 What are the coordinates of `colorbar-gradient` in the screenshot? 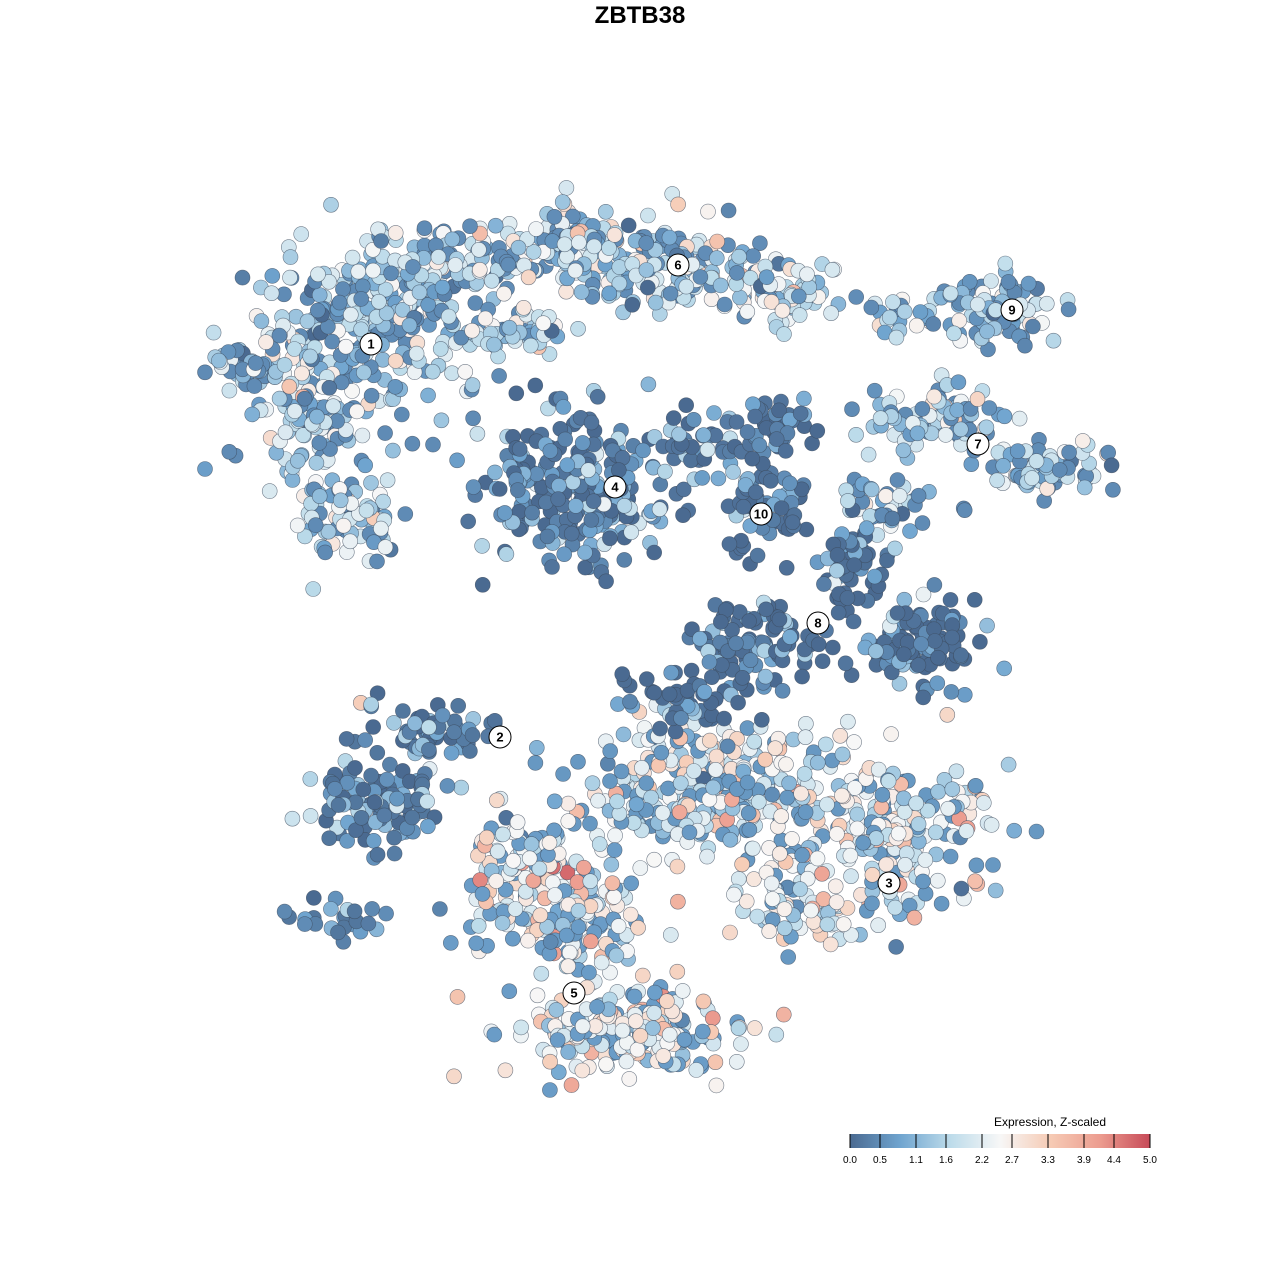 It's located at (1000, 1141).